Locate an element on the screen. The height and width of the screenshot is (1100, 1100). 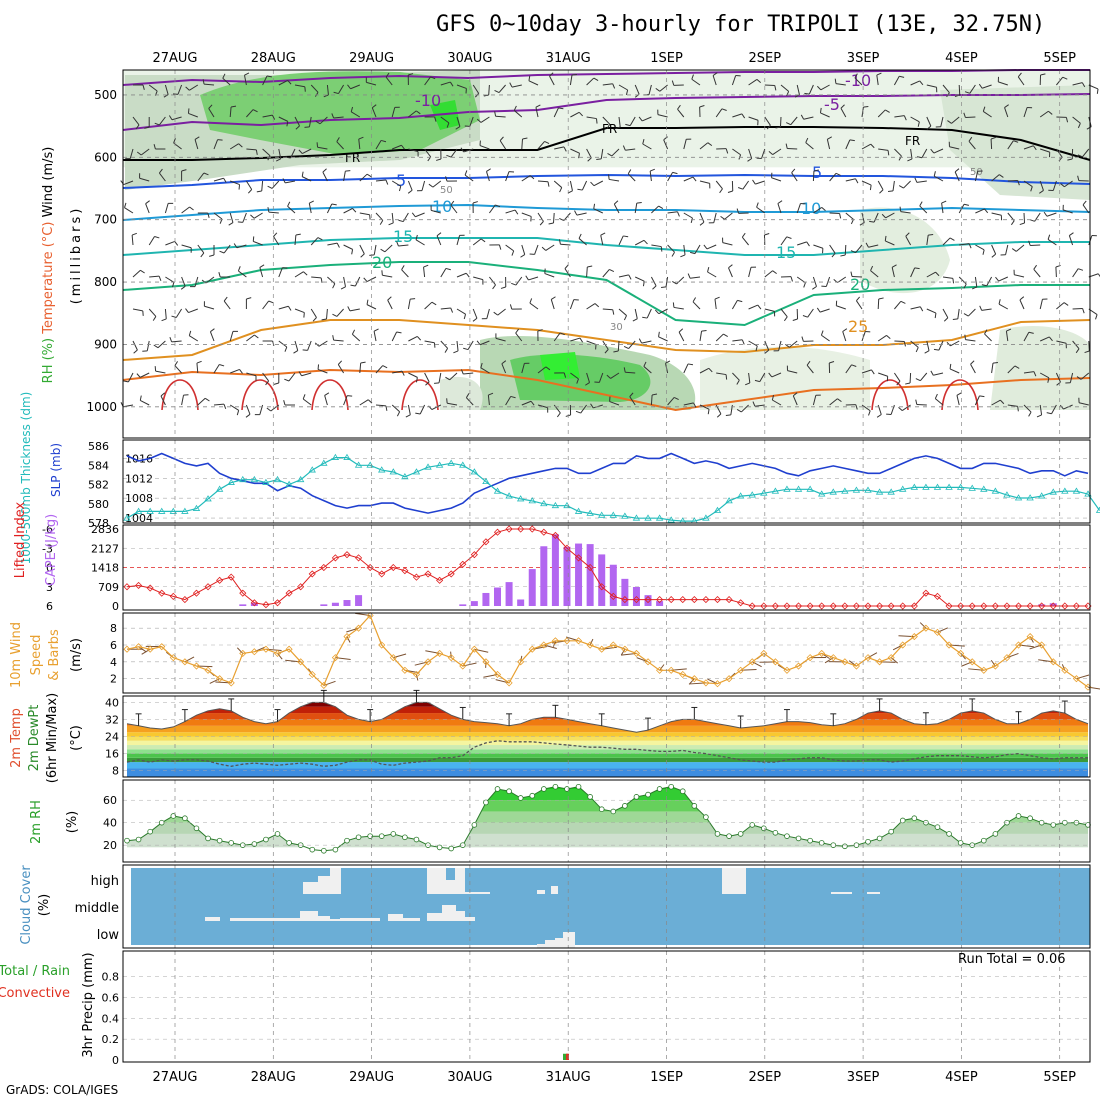
y-axis-units: 3hr Precip (mm) is located at coordinates (88, 1004).